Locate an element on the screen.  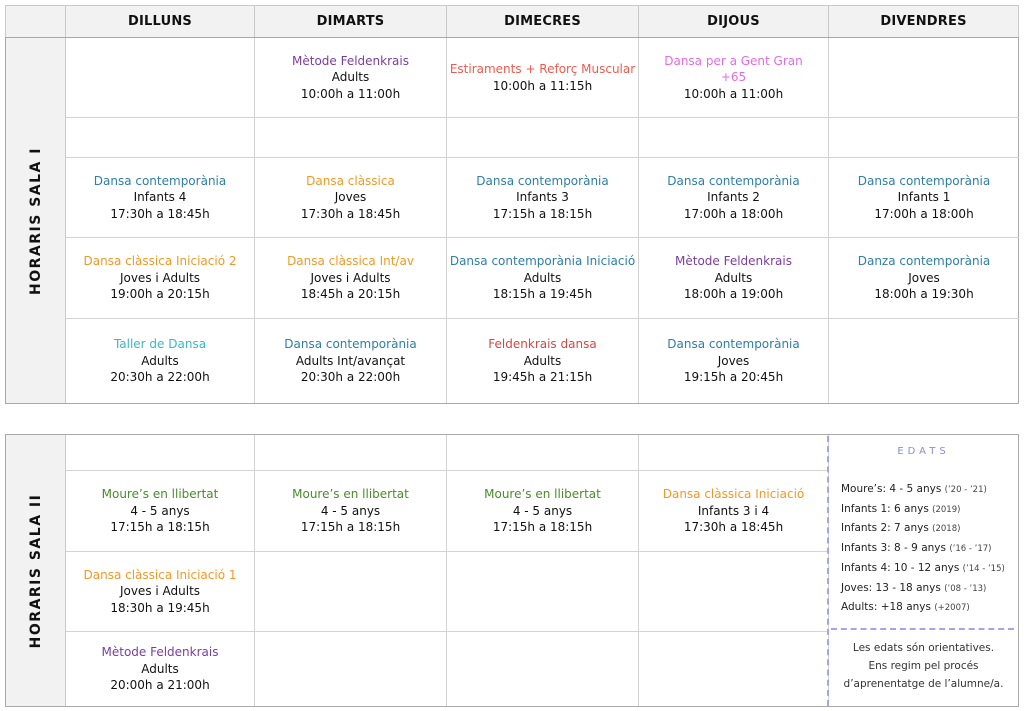
class-hours: 10:00h a 11:15h is located at coordinates (542, 85).